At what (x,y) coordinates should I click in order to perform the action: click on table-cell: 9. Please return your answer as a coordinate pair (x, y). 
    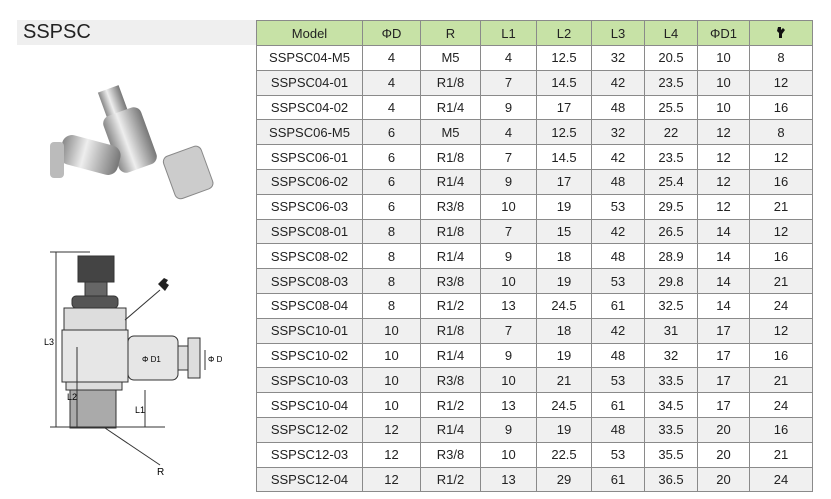
    Looking at the image, I should click on (508, 355).